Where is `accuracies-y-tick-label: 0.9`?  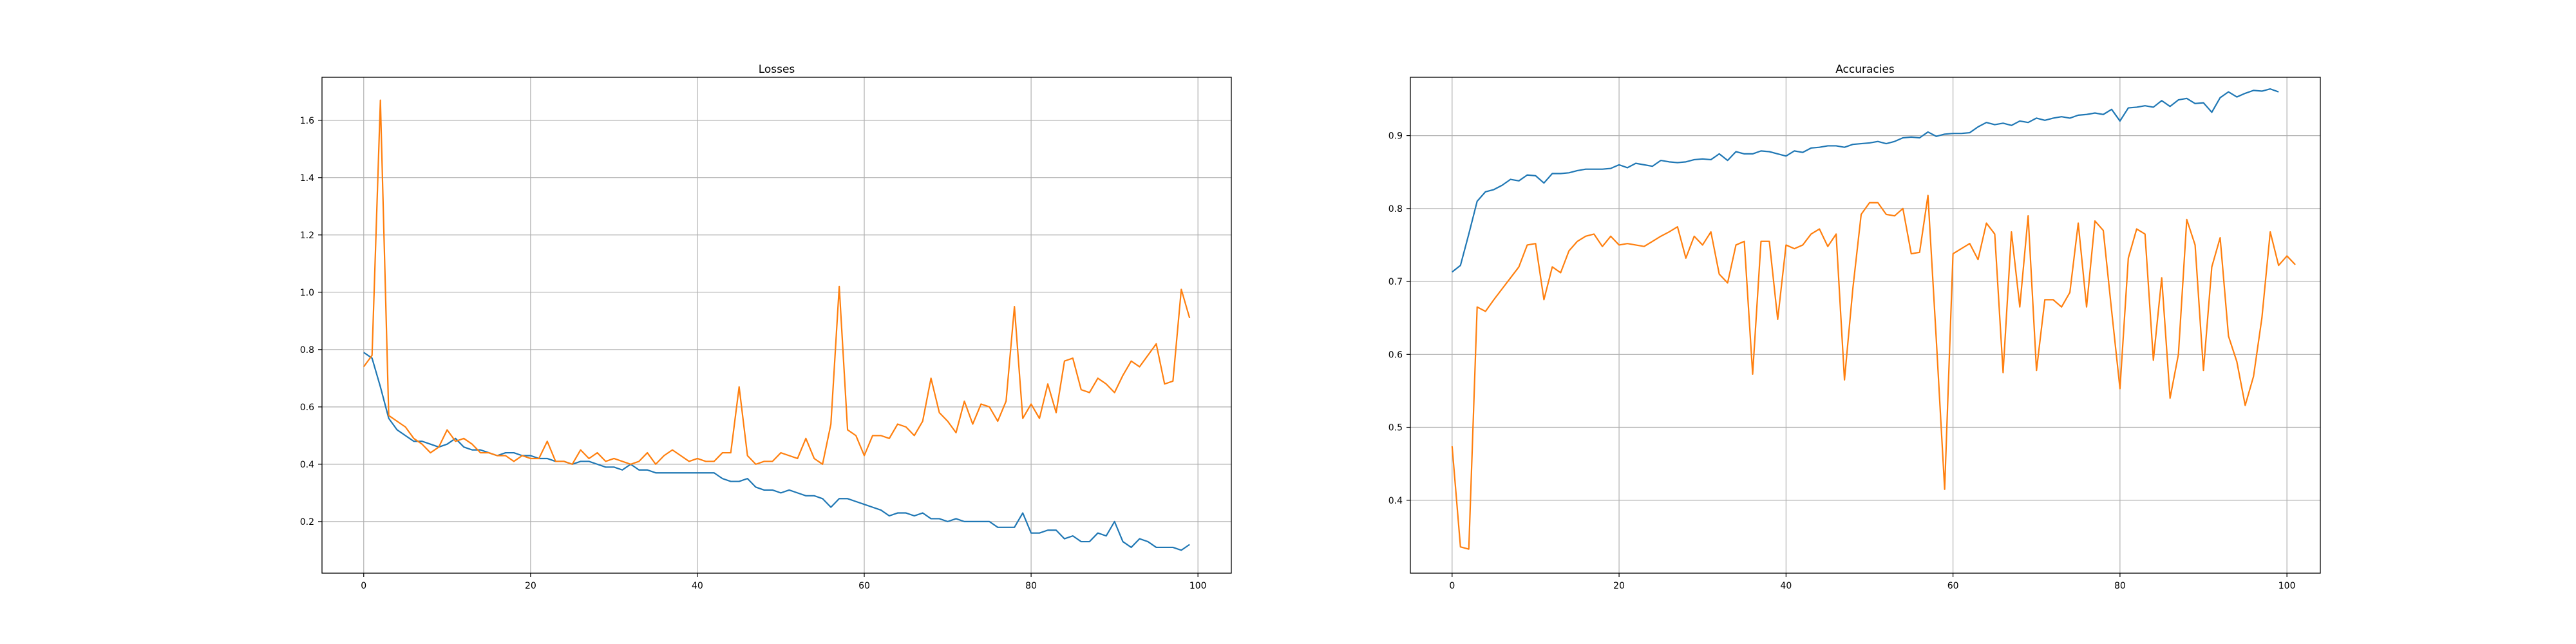
accuracies-y-tick-label: 0.9 is located at coordinates (1395, 136).